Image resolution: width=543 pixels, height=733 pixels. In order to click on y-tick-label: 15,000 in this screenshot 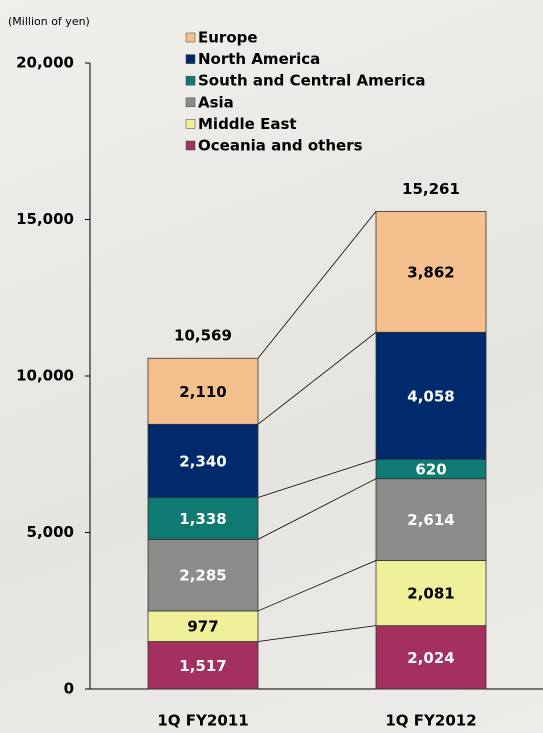, I will do `click(45, 219)`.